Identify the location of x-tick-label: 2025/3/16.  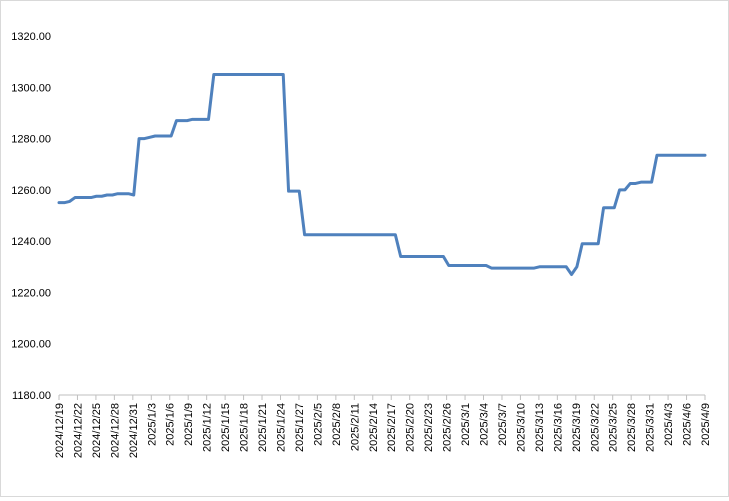
(558, 427).